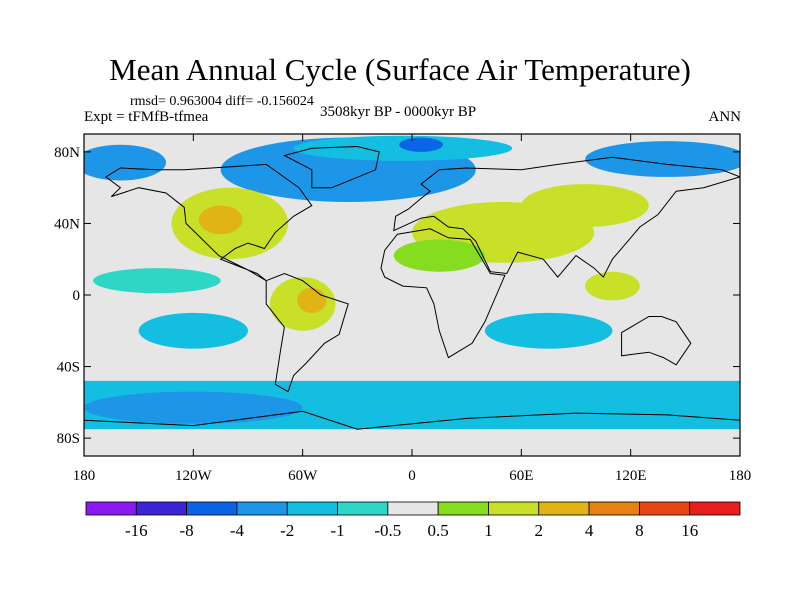 The height and width of the screenshot is (600, 800). Describe the element at coordinates (656, 341) in the screenshot. I see `coastline-australia` at that location.